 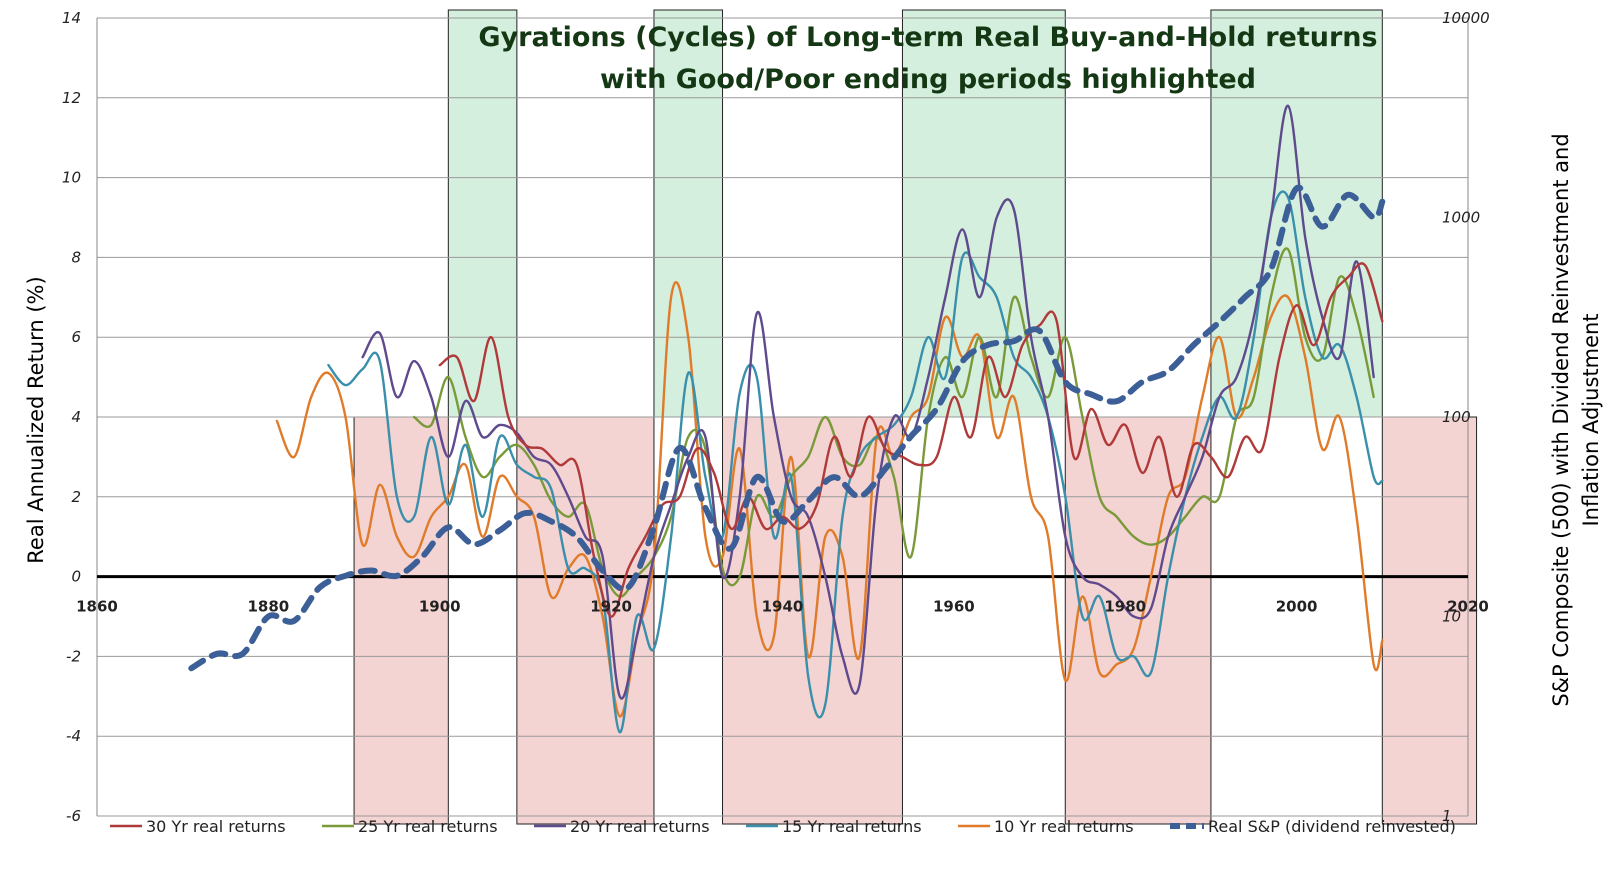 I want to click on x-tick-label: 2020, so click(x=1468, y=607).